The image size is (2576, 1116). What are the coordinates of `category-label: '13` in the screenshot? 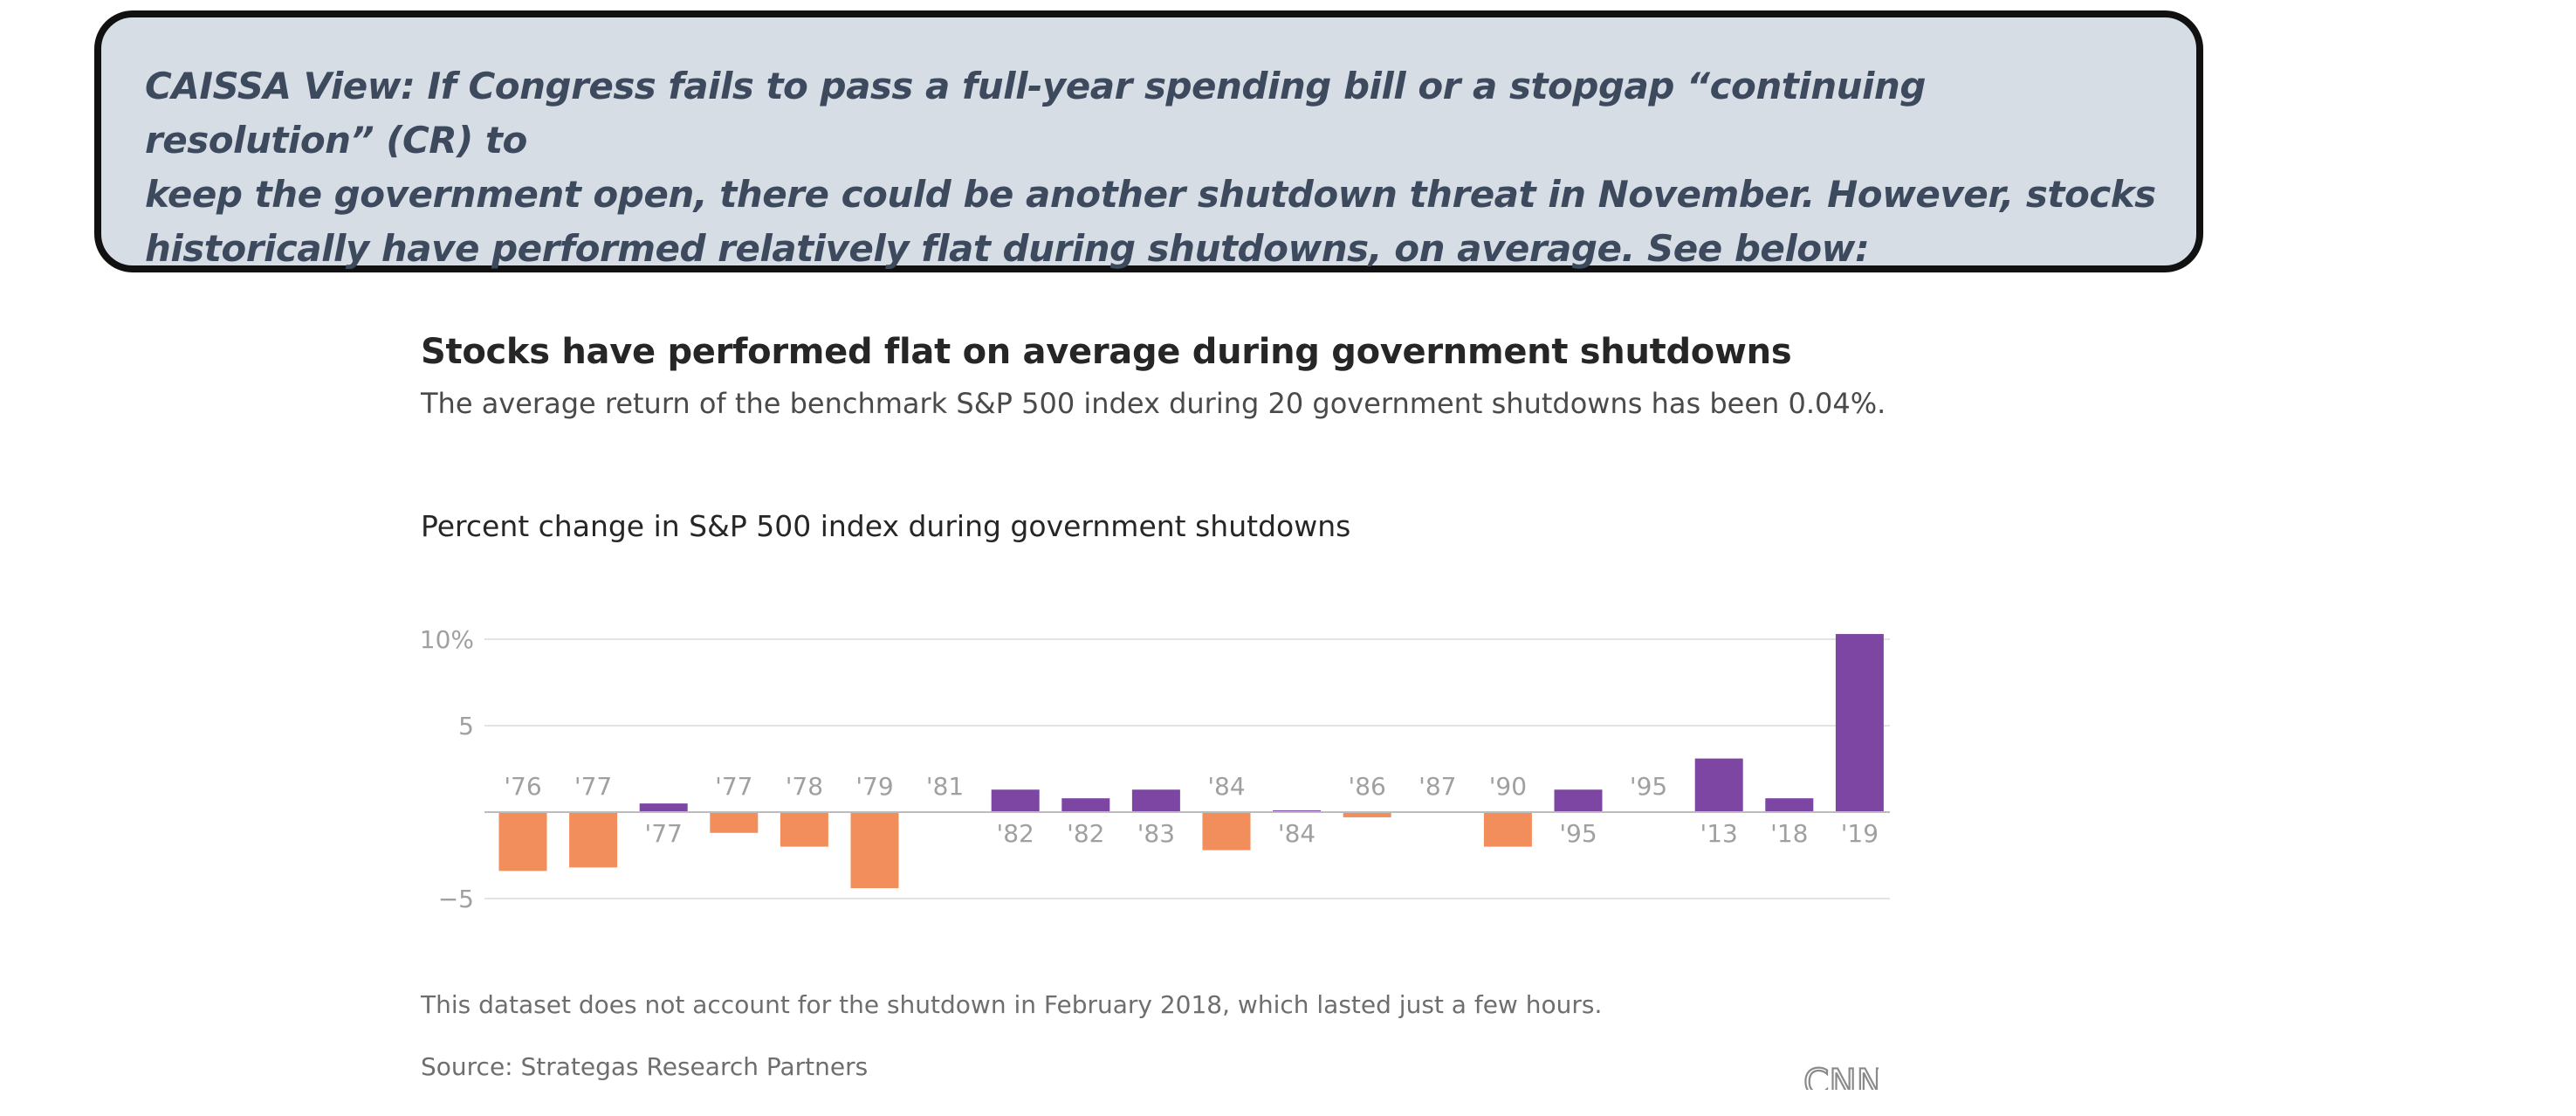 It's located at (1719, 833).